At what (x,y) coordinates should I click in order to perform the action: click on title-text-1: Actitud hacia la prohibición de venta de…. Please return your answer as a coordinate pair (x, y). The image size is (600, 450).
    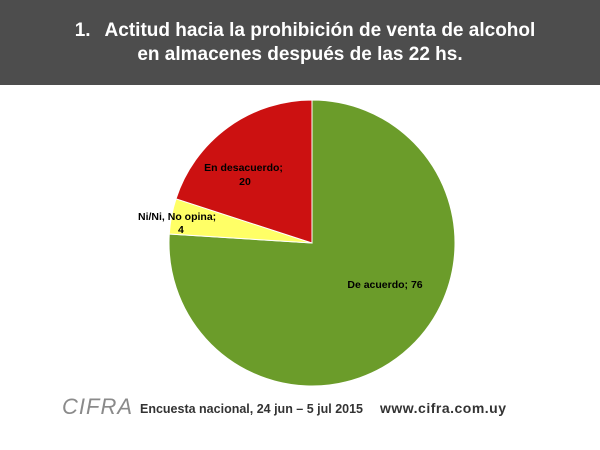
    Looking at the image, I should click on (320, 30).